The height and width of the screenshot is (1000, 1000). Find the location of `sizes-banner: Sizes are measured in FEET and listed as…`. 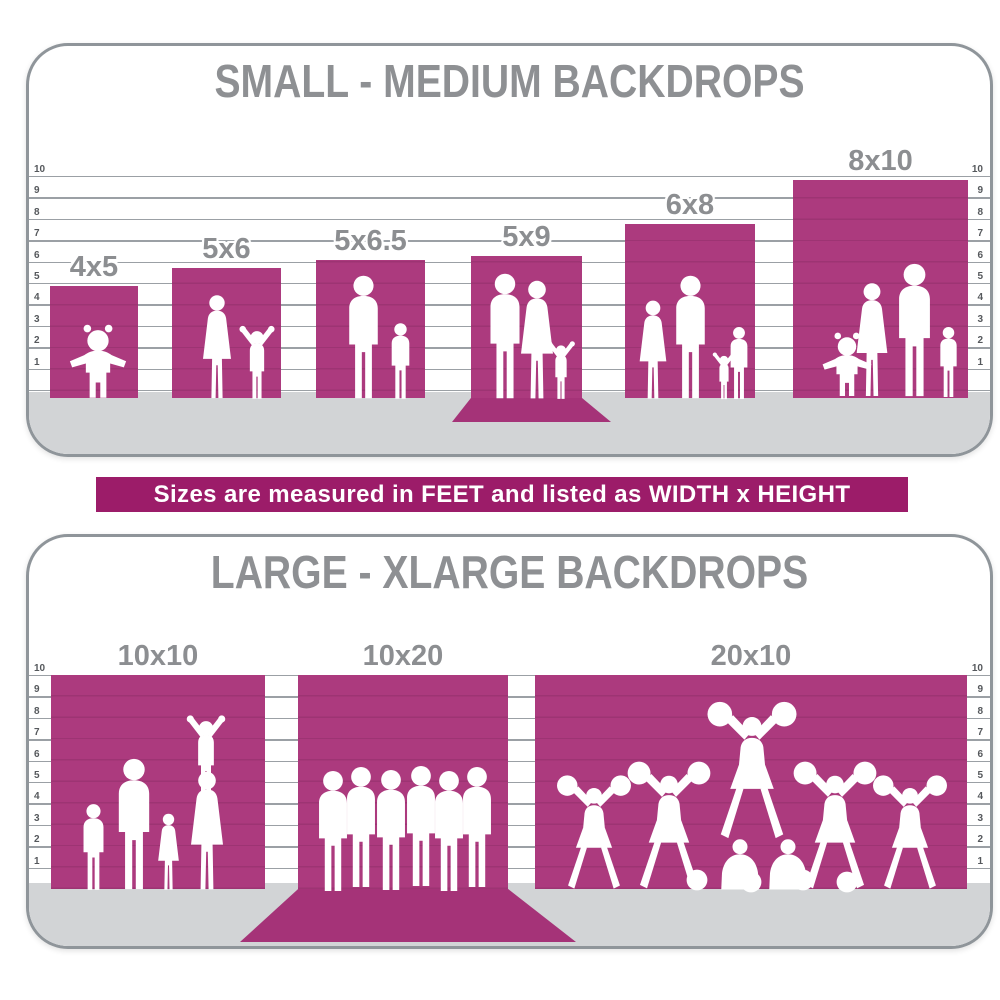

sizes-banner: Sizes are measured in FEET and listed as… is located at coordinates (502, 494).